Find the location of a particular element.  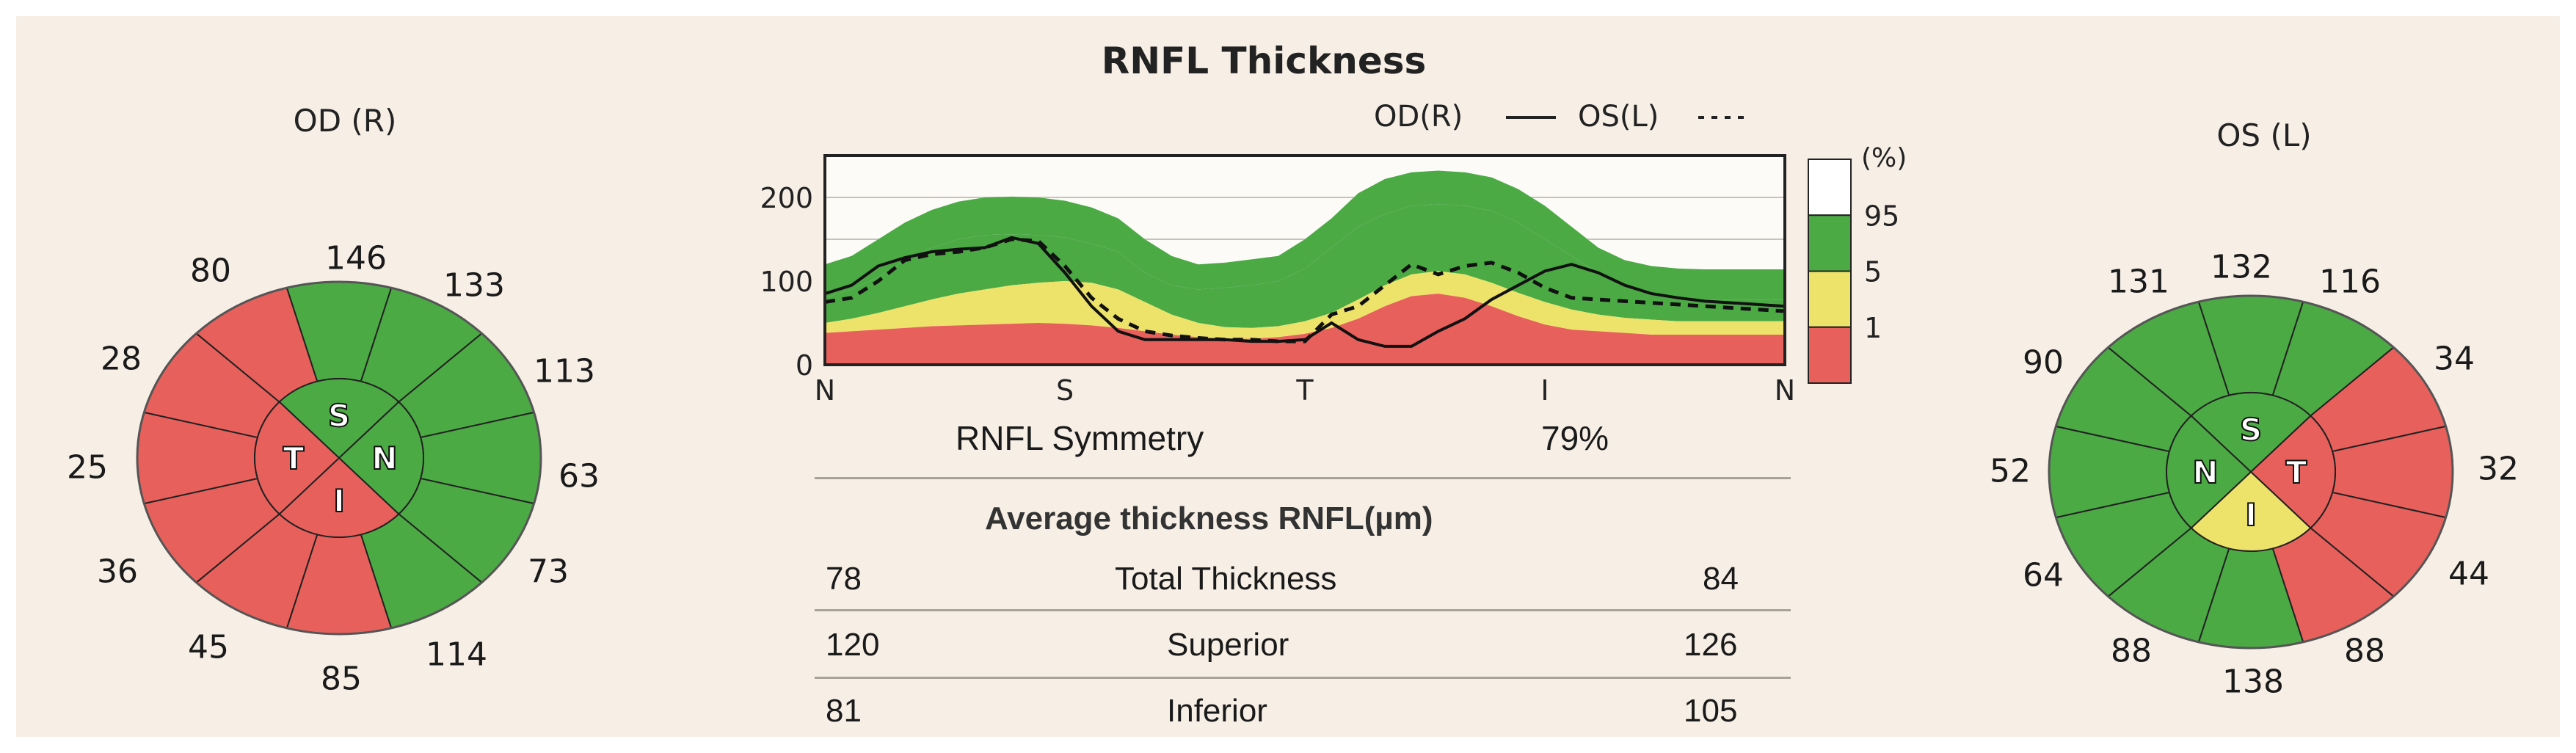

os-clock-value: 64 is located at coordinates (2043, 575).